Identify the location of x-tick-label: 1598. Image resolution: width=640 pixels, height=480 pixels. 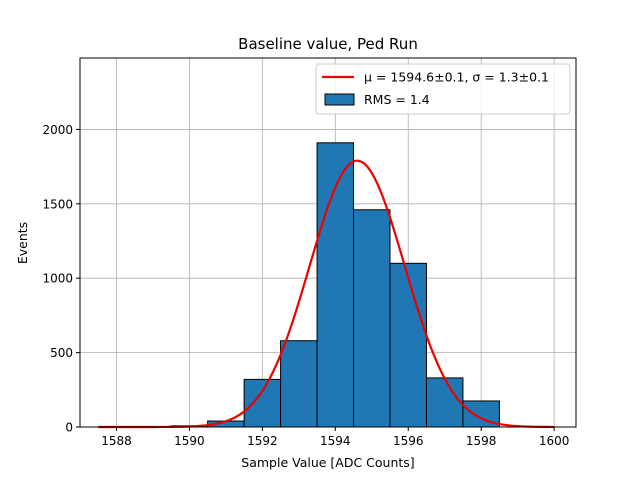
(481, 441).